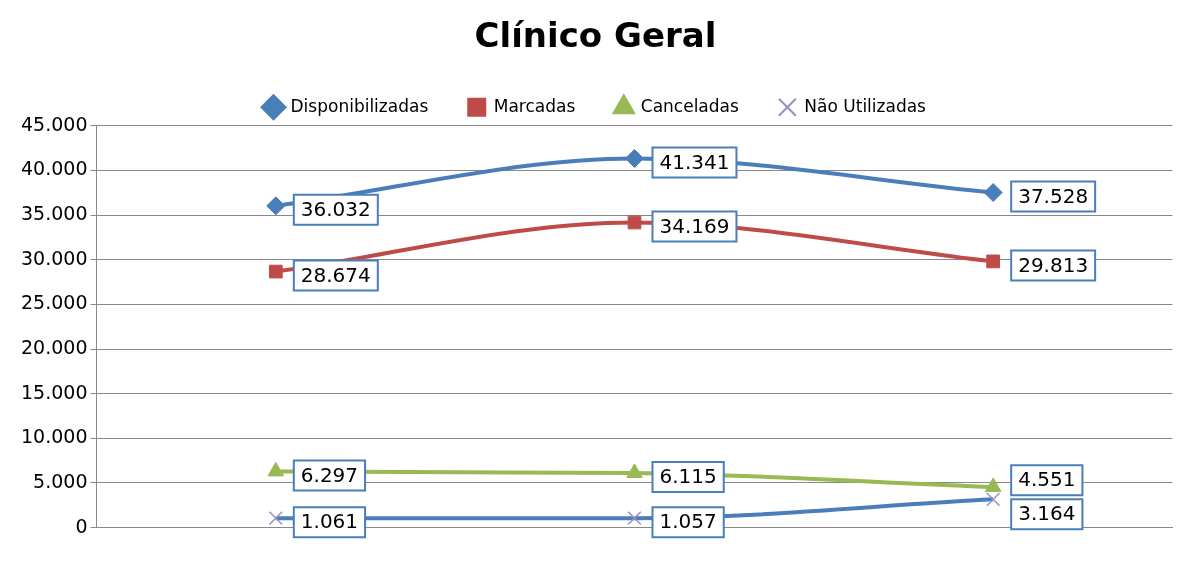 The width and height of the screenshot is (1191, 568). I want to click on data-label: 34.169, so click(694, 225).